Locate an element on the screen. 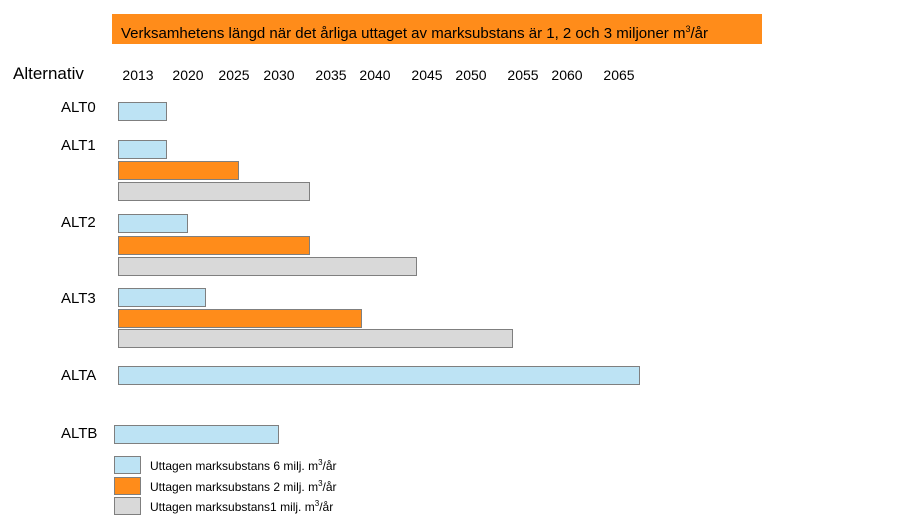 The width and height of the screenshot is (911, 527). category-label: ALTA is located at coordinates (79, 375).